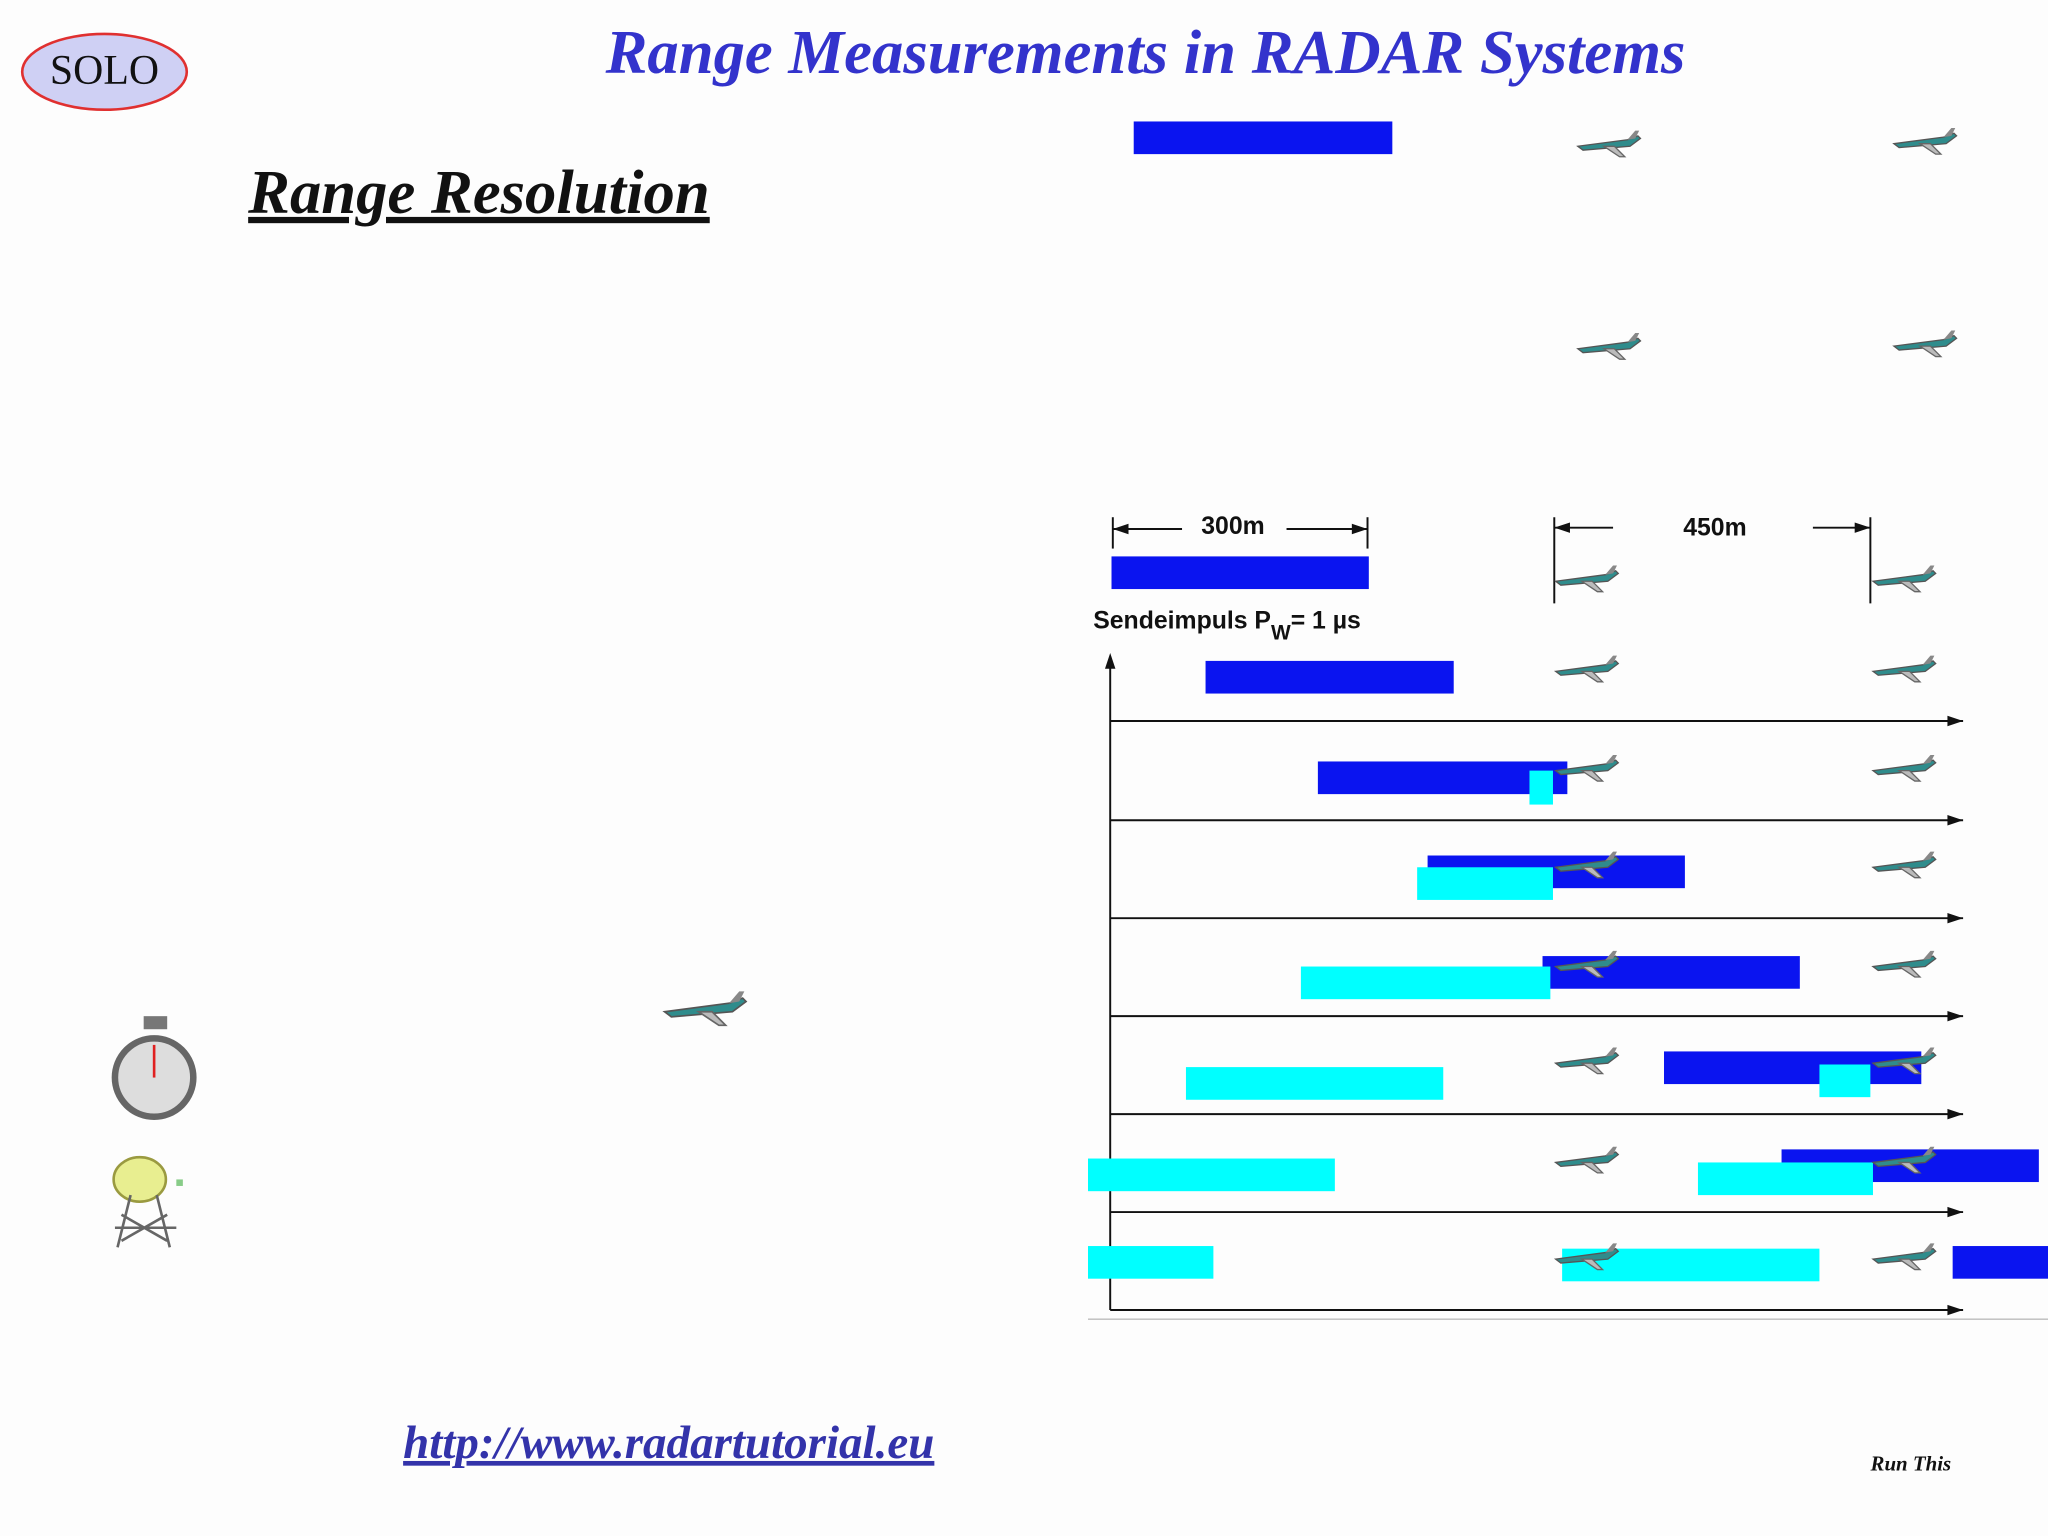 Image resolution: width=2048 pixels, height=1536 pixels. I want to click on pulse-label-text: Sendeimpuls P, so click(1182, 620).